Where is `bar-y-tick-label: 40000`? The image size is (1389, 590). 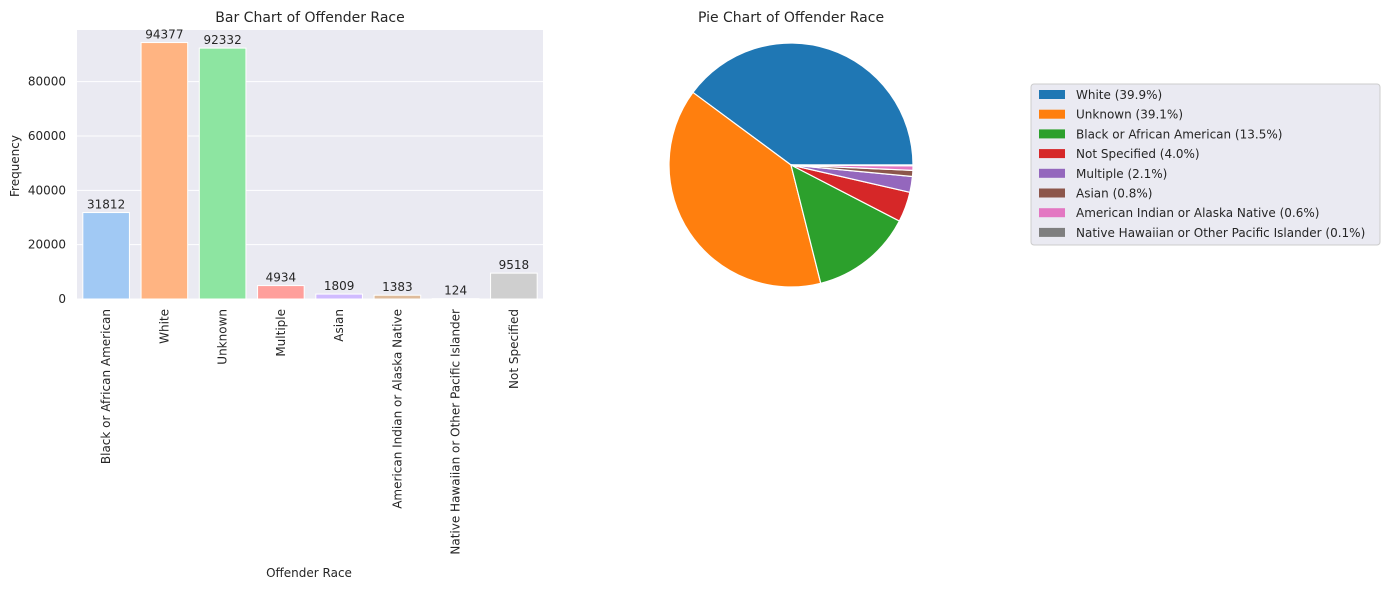 bar-y-tick-label: 40000 is located at coordinates (47, 190).